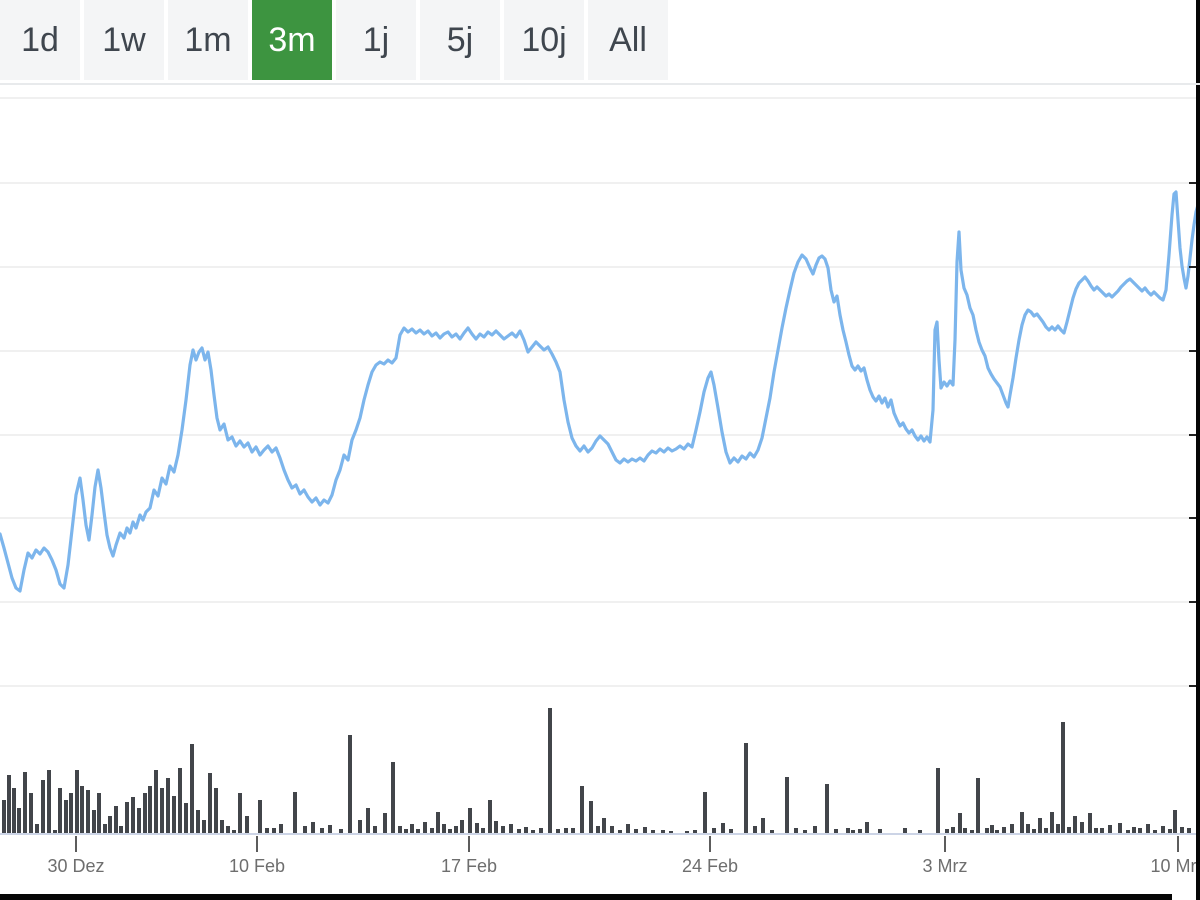  What do you see at coordinates (586, 897) in the screenshot?
I see `bottom-scrollbar` at bounding box center [586, 897].